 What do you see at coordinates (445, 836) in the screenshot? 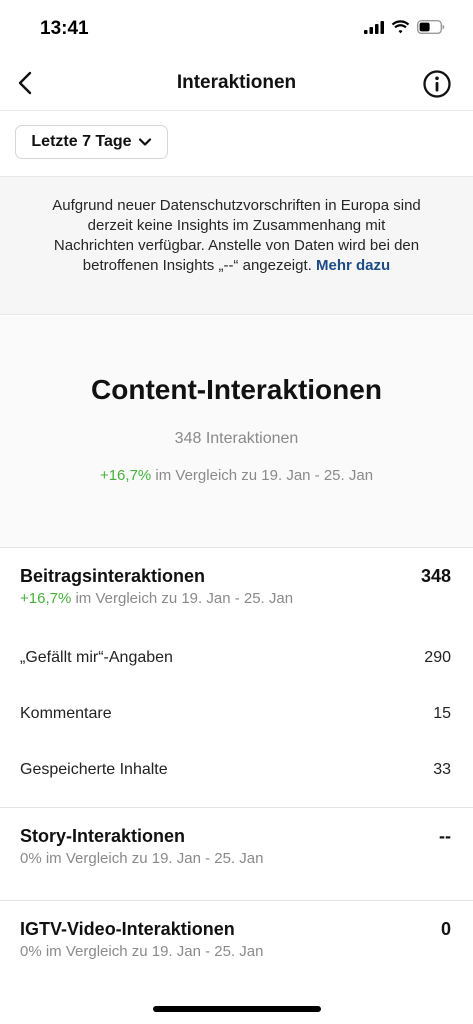
I see `story-interactions-value: --` at bounding box center [445, 836].